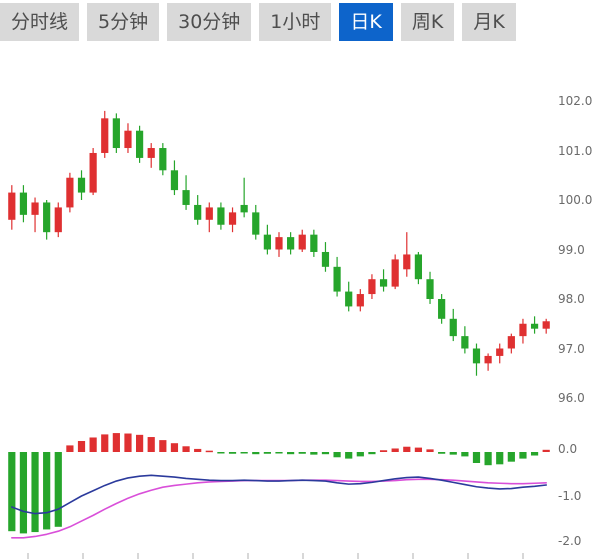 This screenshot has width=604, height=559. I want to click on price-axis-label: 99.0, so click(571, 249).